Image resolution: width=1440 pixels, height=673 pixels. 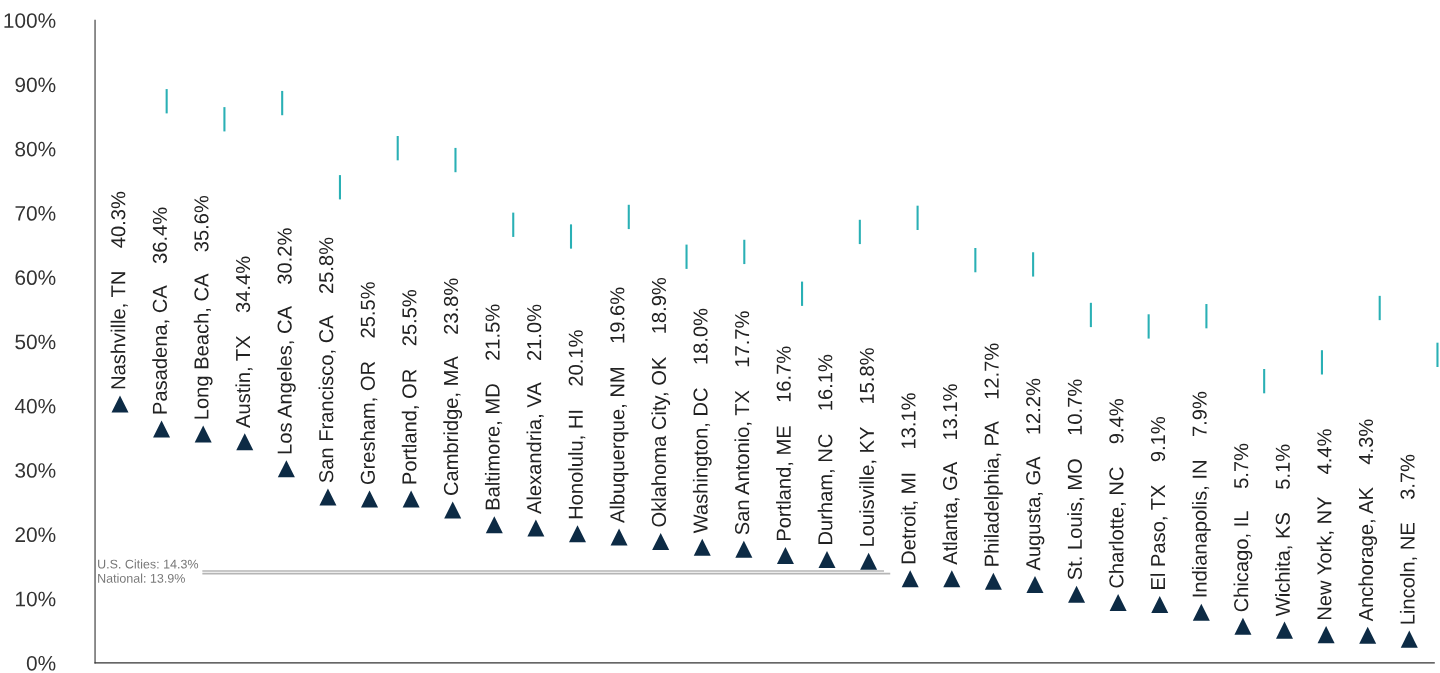 I want to click on category-label: Portland, ME 16.7%, so click(x=785, y=443).